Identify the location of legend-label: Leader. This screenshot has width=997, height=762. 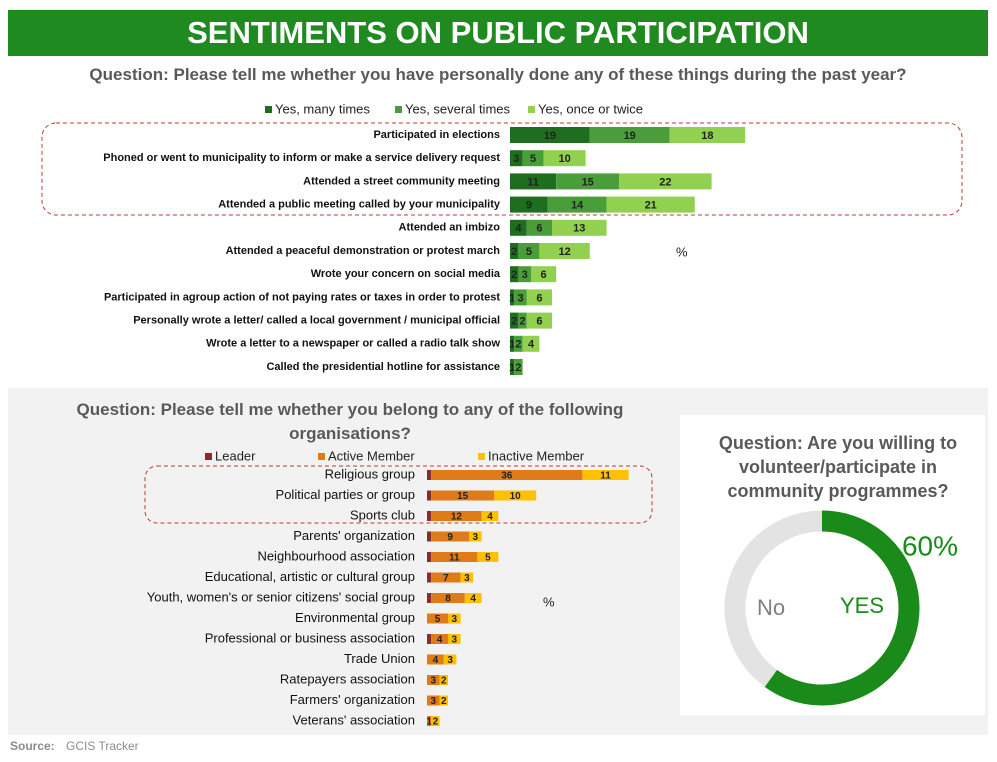
(235, 455).